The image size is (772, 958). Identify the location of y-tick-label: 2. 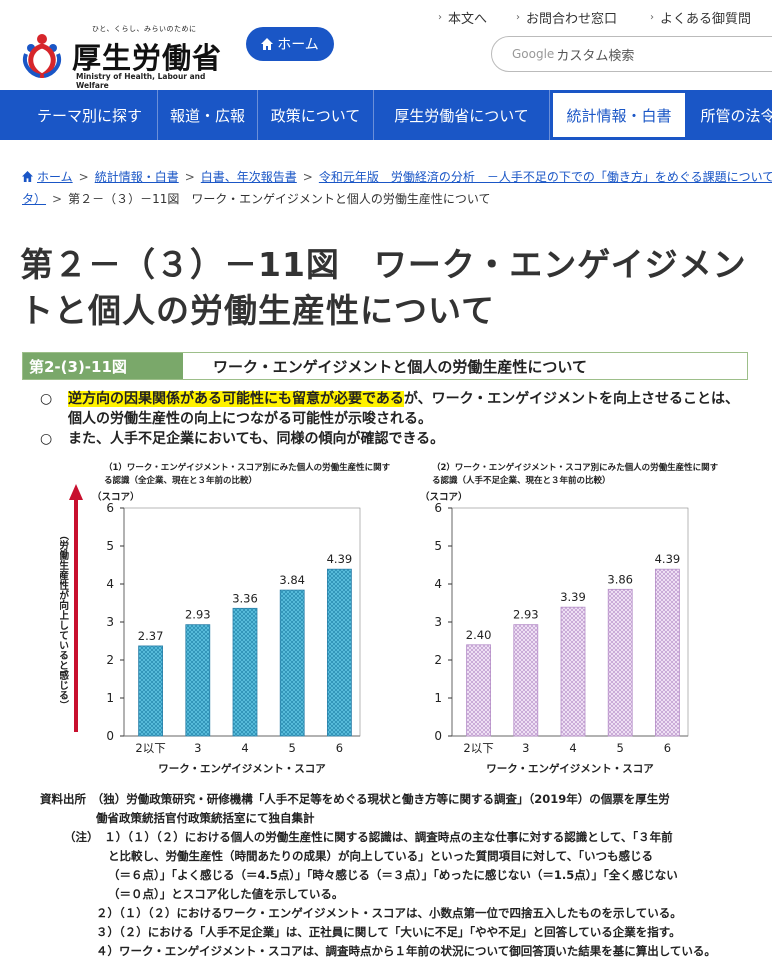
(438, 660).